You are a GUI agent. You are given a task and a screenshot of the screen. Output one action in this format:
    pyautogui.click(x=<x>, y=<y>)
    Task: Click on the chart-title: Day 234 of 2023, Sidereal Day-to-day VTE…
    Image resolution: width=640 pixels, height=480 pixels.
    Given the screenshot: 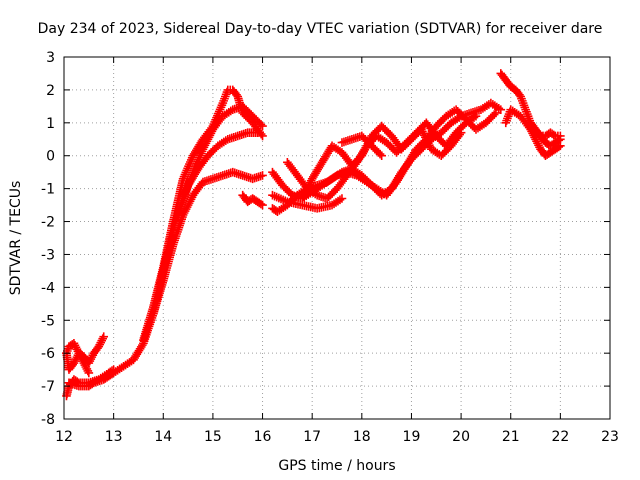 What is the action you would take?
    pyautogui.click(x=320, y=29)
    